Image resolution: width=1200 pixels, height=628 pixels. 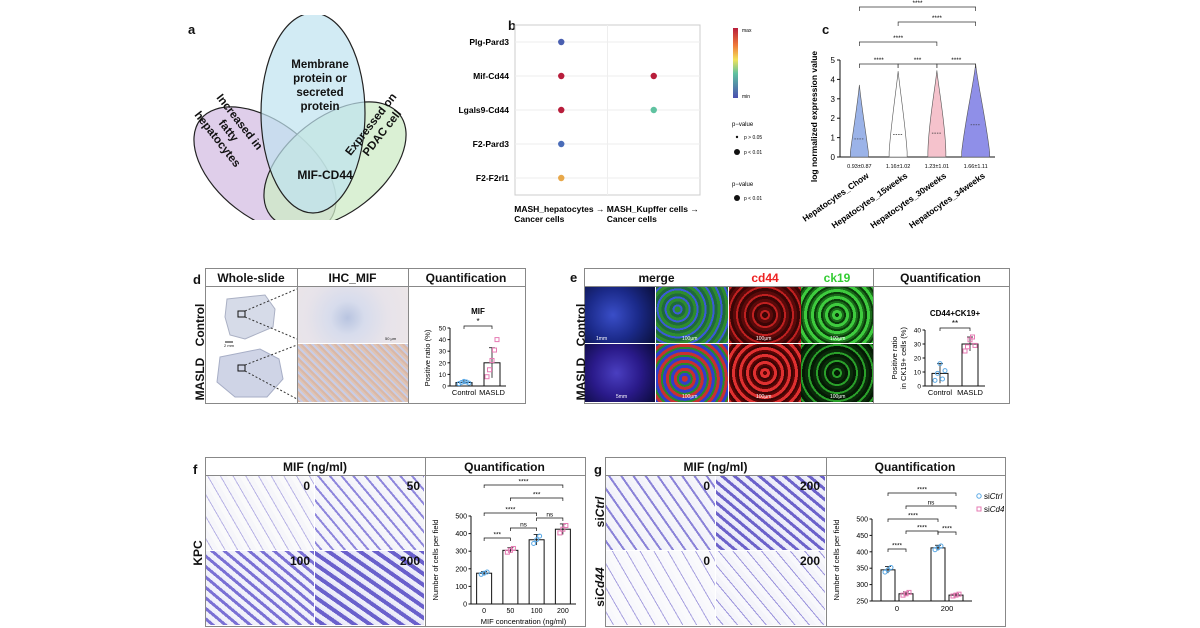 I want to click on f-xtick-label: 0, so click(x=484, y=611).